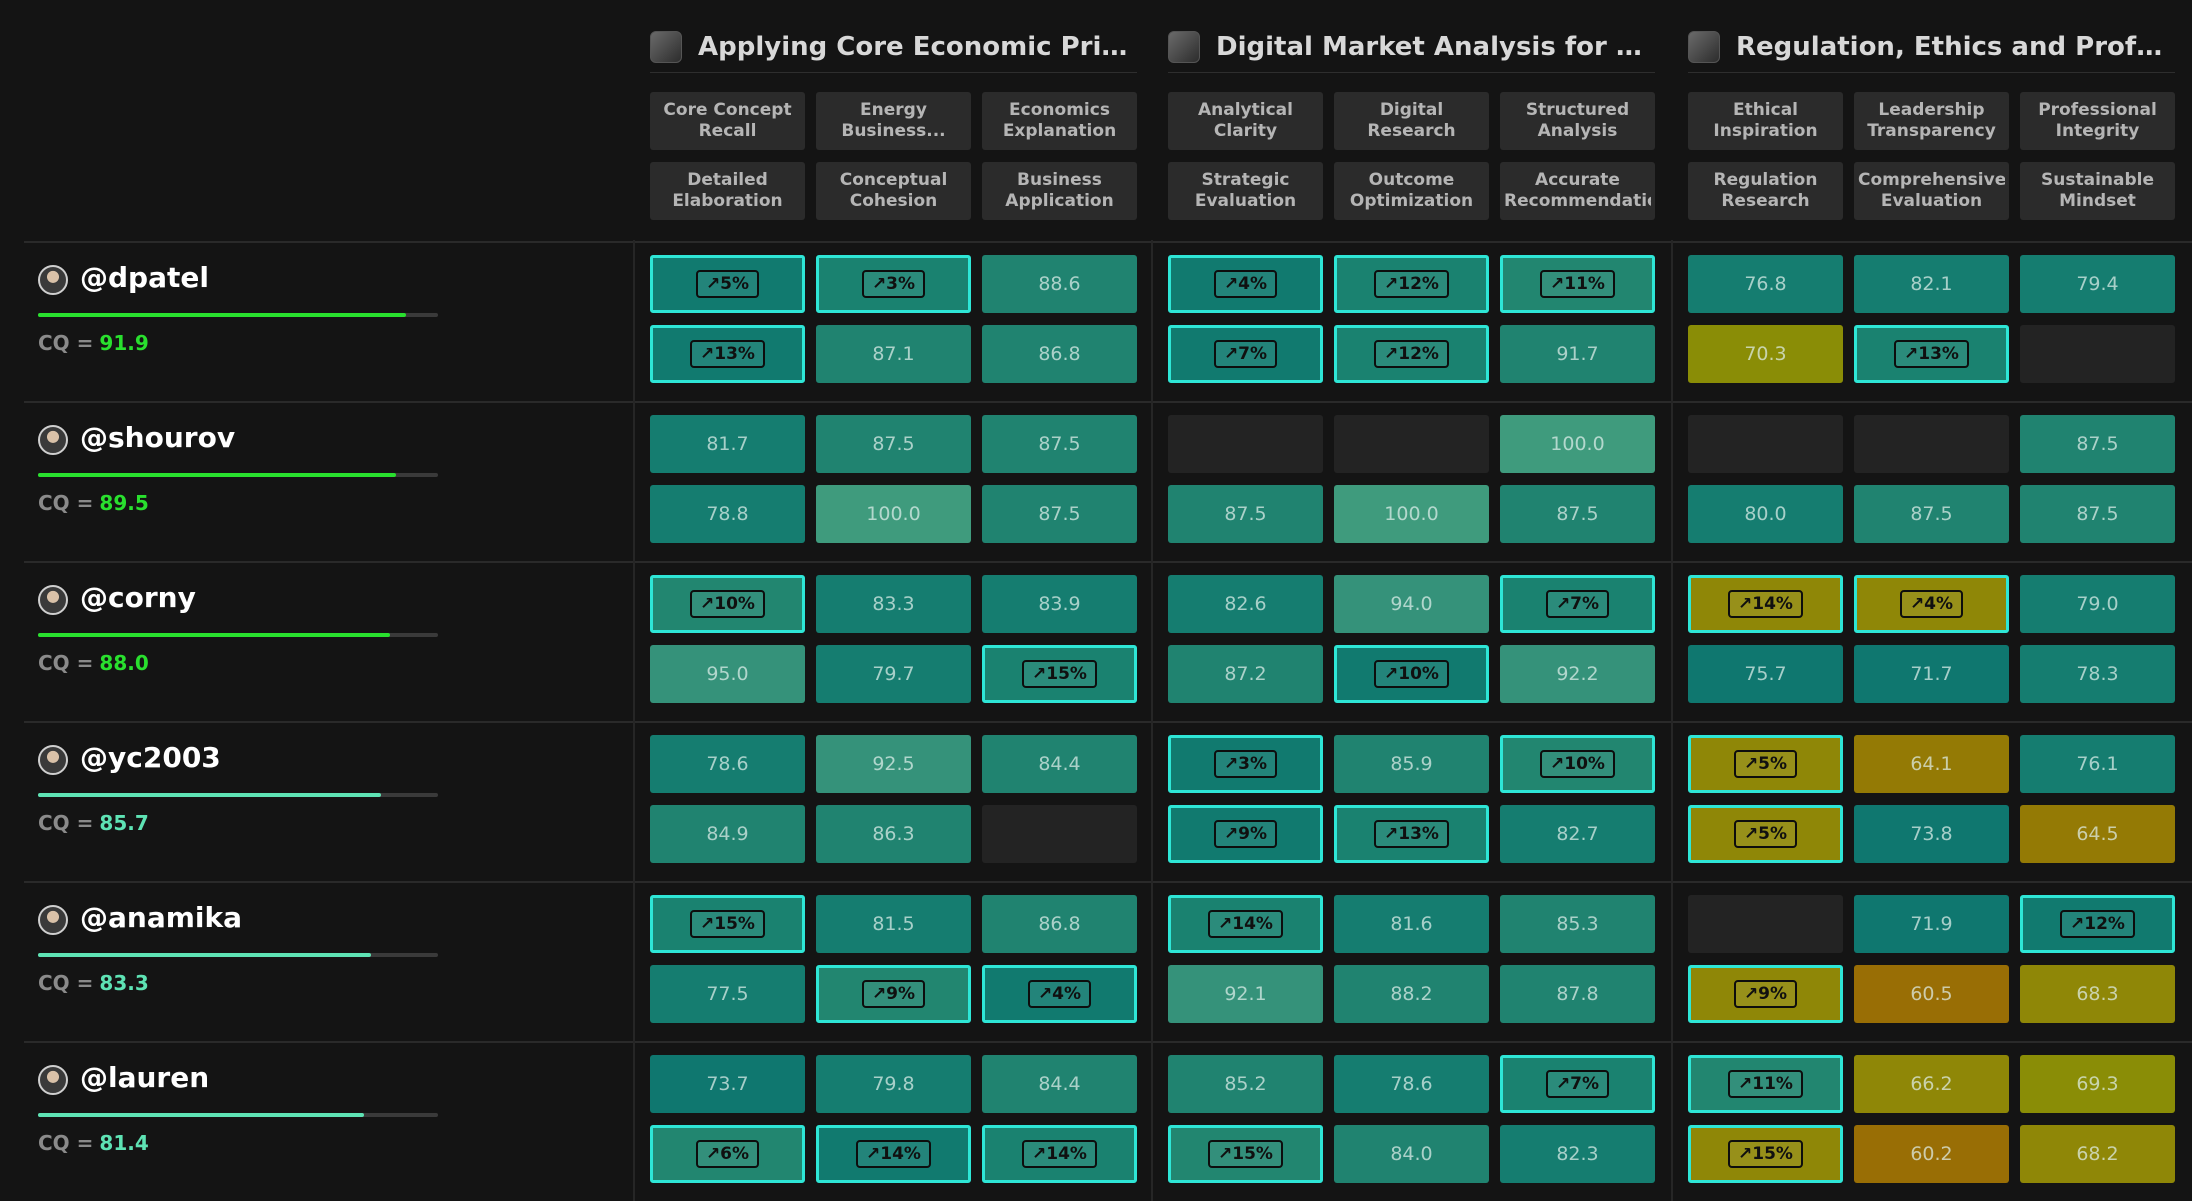 This screenshot has width=2192, height=1201. What do you see at coordinates (2097, 284) in the screenshot?
I see `score-cell: 79.4` at bounding box center [2097, 284].